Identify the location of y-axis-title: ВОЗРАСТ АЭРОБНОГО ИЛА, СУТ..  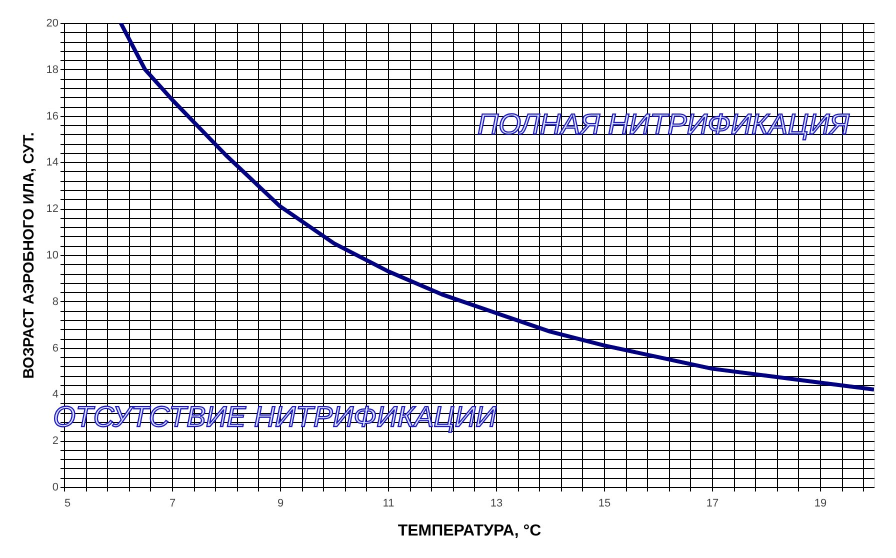
(29, 255).